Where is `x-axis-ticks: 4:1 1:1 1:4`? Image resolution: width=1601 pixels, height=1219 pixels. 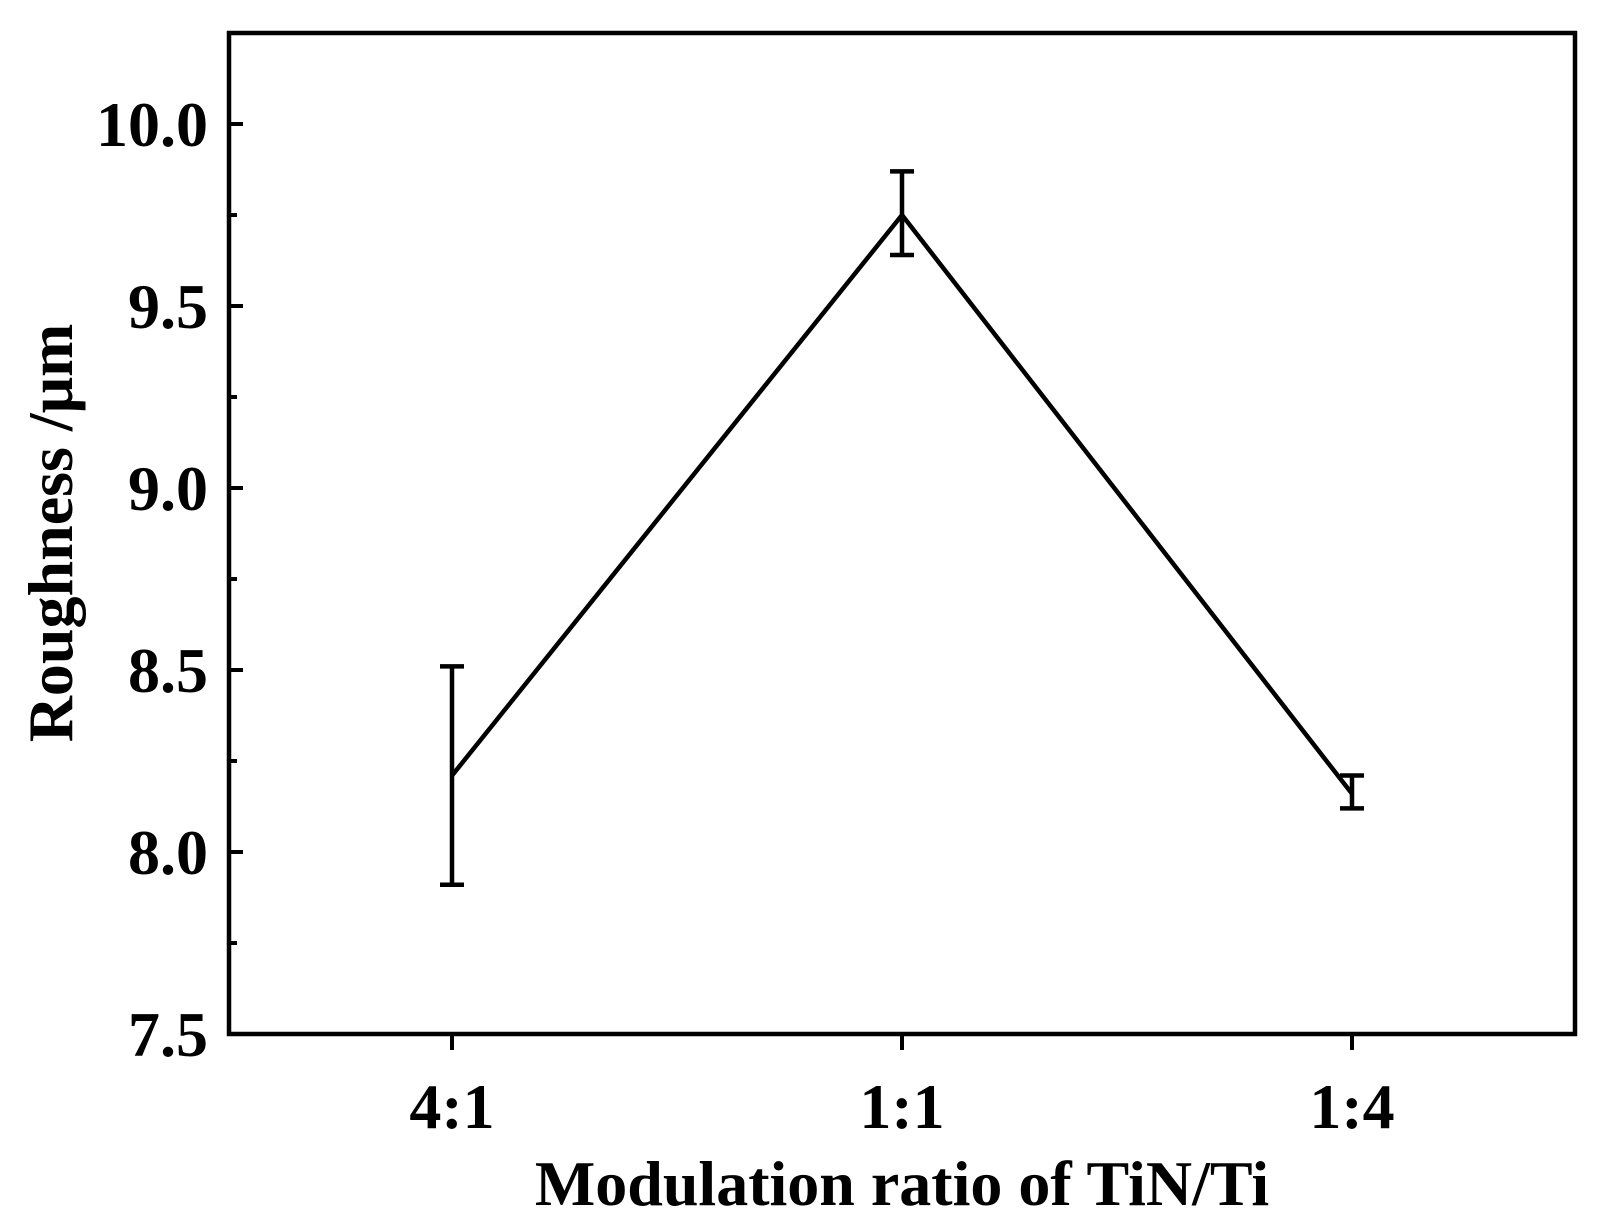
x-axis-ticks: 4:1 1:1 1:4 is located at coordinates (902, 1088).